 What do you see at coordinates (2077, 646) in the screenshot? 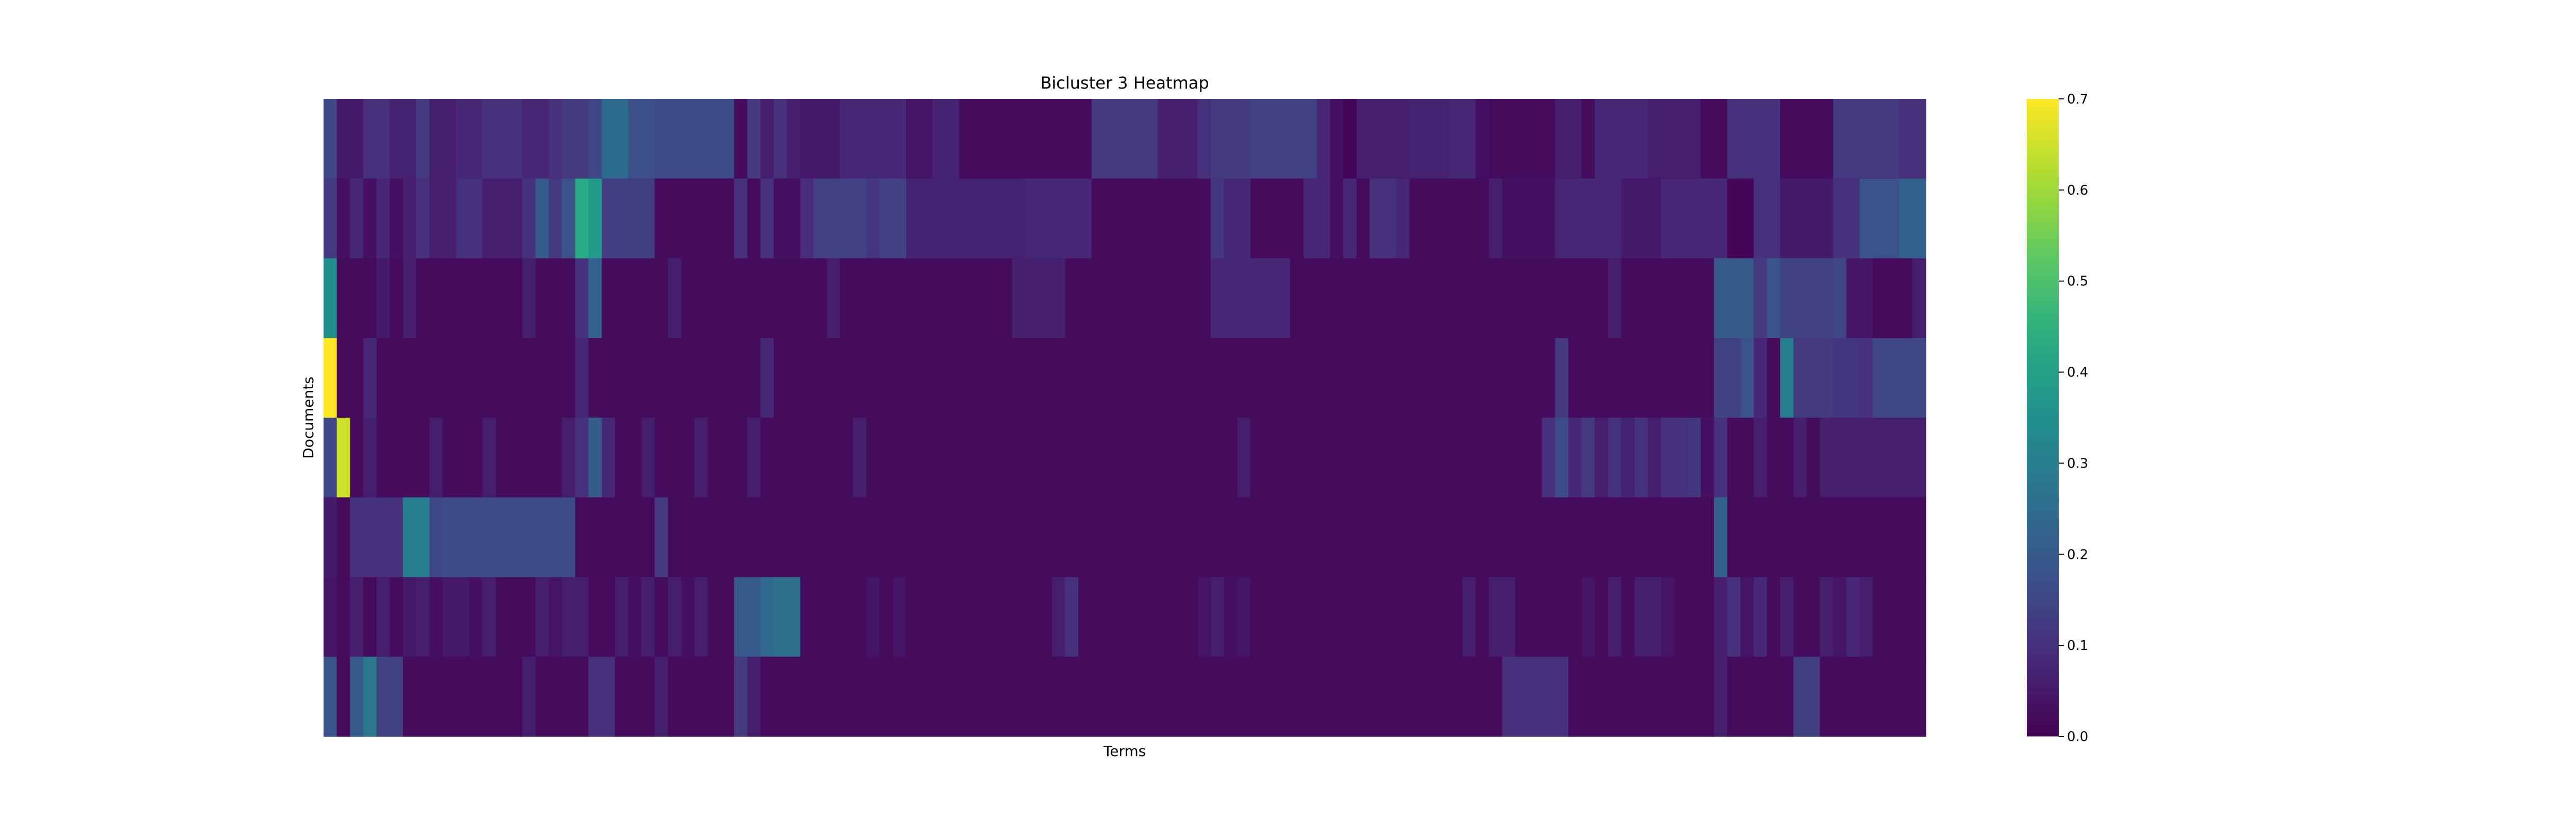
I see `colorbar-tick-label: 0.1` at bounding box center [2077, 646].